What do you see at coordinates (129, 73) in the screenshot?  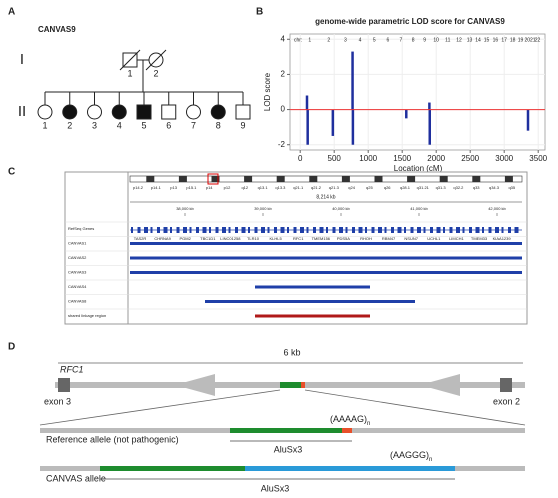 I see `individual-id: 1` at bounding box center [129, 73].